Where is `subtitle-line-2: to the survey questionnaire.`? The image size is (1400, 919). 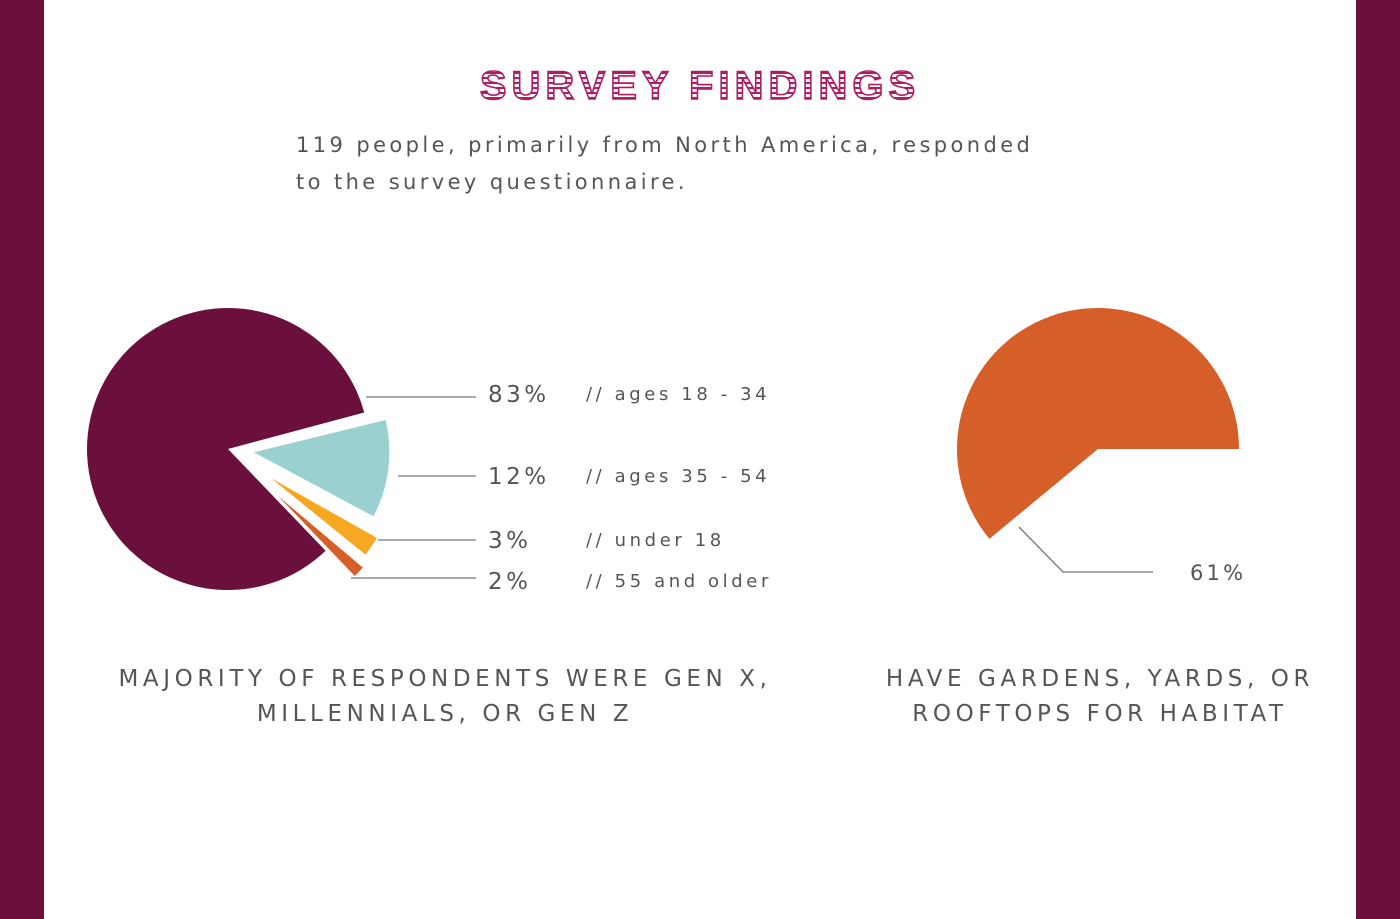
subtitle-line-2: to the survey questionnaire. is located at coordinates (492, 182).